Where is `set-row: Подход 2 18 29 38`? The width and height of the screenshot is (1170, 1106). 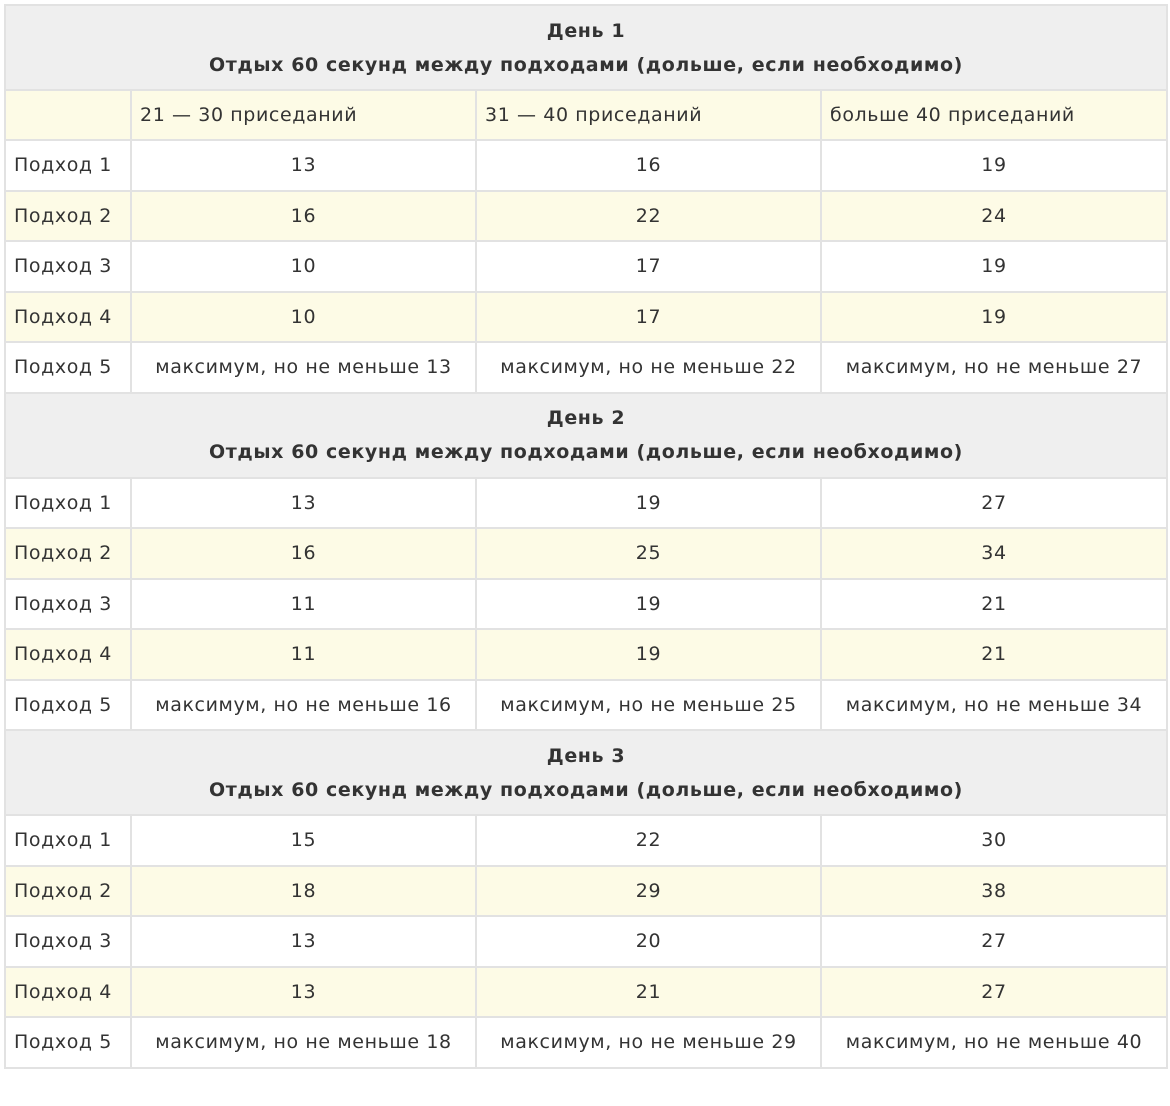 set-row: Подход 2 18 29 38 is located at coordinates (586, 890).